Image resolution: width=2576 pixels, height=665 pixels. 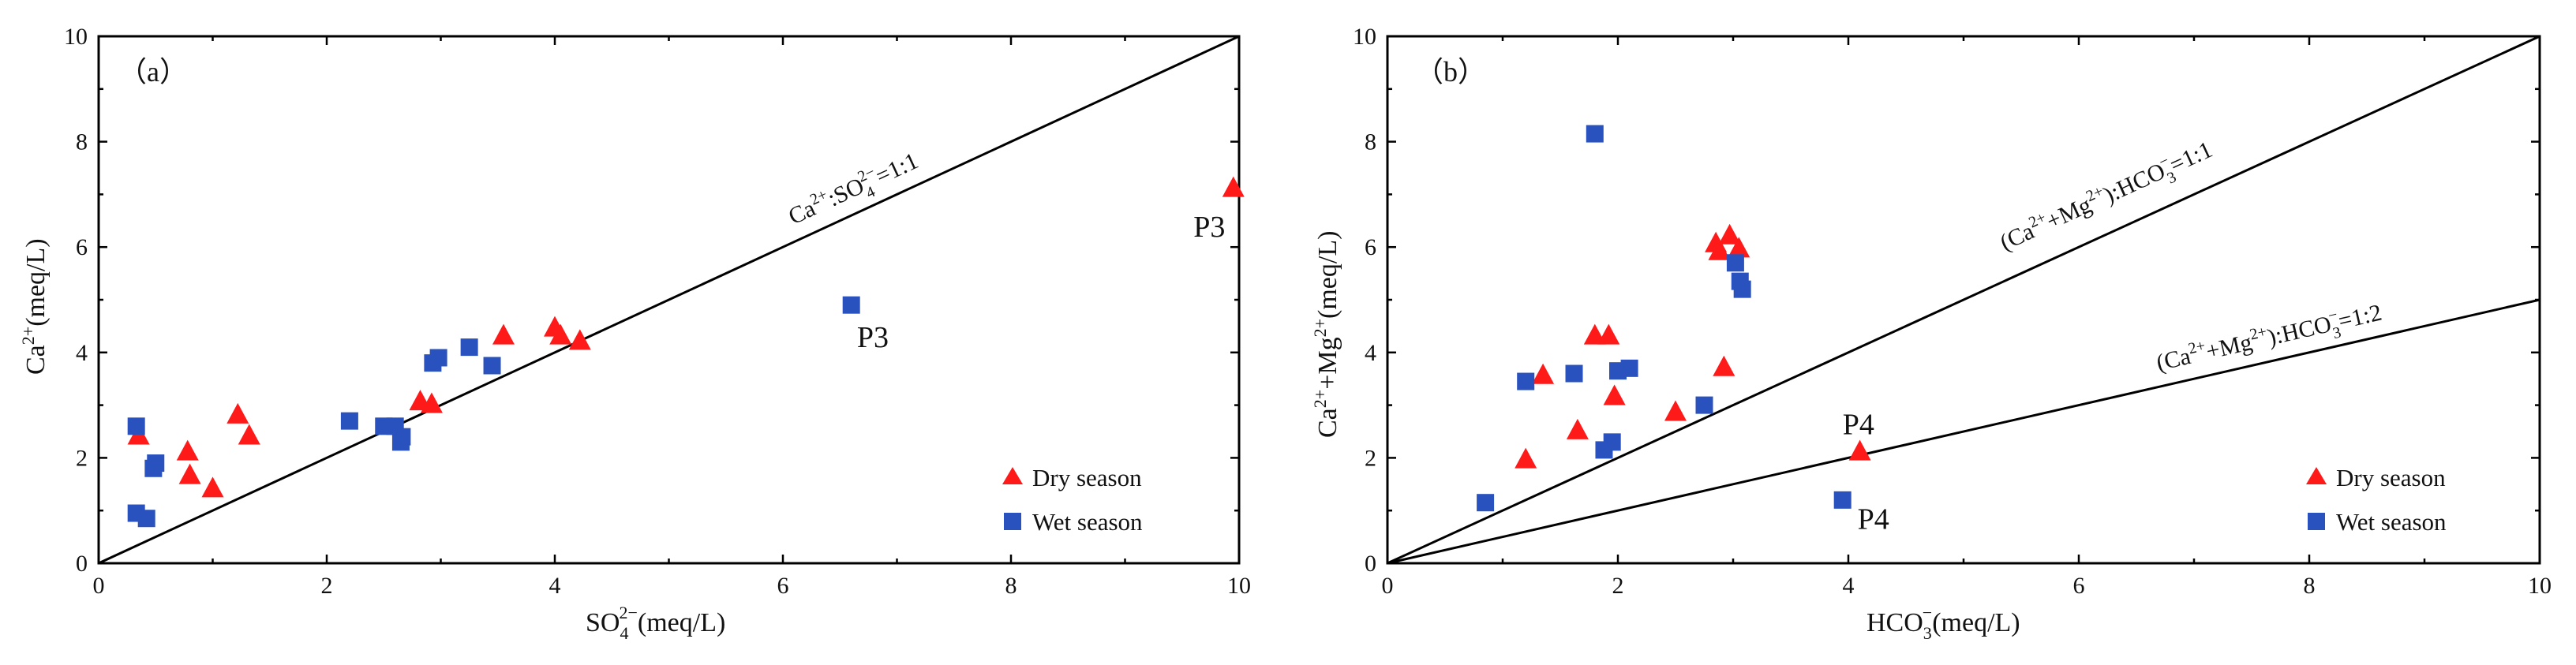 What do you see at coordinates (655, 623) in the screenshot?
I see `x-axis-label-a: SO42−(meq/L)` at bounding box center [655, 623].